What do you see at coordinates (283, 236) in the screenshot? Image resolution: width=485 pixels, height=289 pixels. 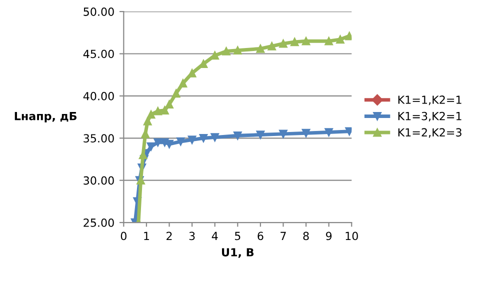 I see `x-tick-label: 7` at bounding box center [283, 236].